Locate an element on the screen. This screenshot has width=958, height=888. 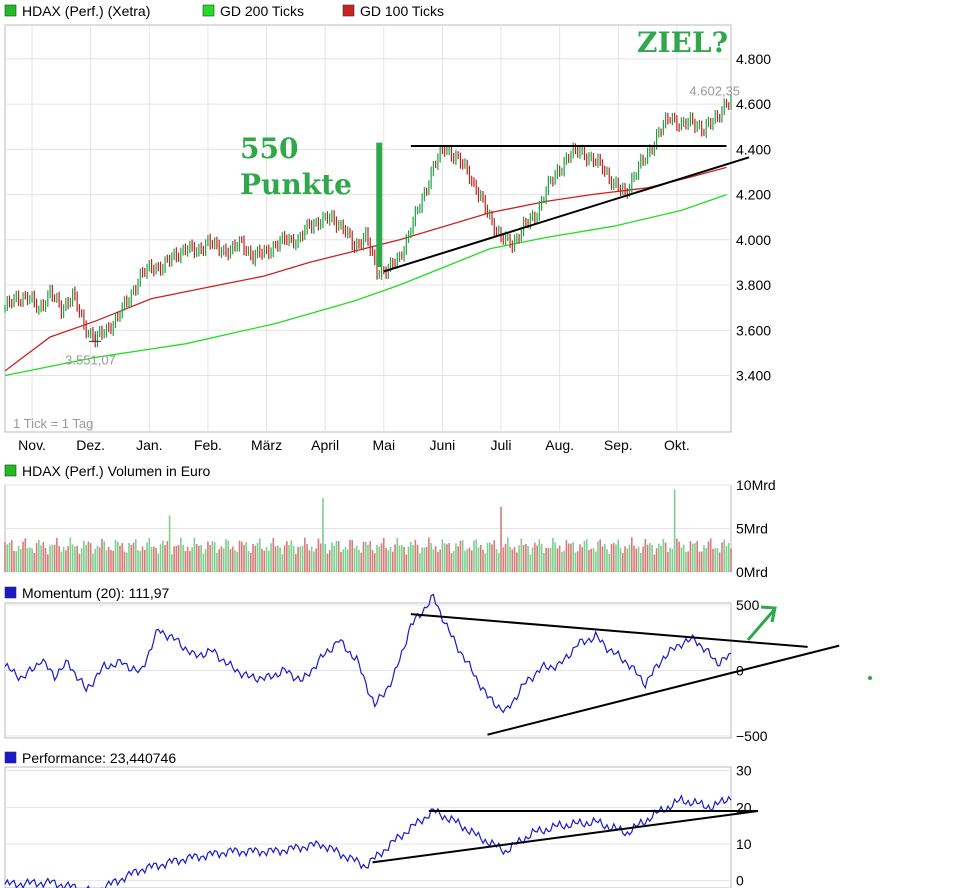
price-x-tick: Jan. is located at coordinates (149, 445).